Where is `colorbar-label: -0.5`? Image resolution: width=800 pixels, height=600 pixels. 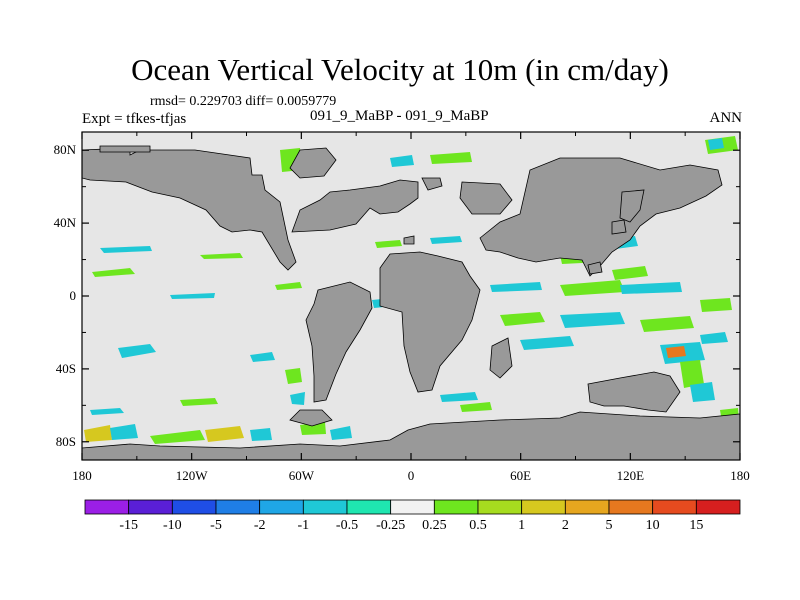
colorbar-label: -0.5 is located at coordinates (347, 525).